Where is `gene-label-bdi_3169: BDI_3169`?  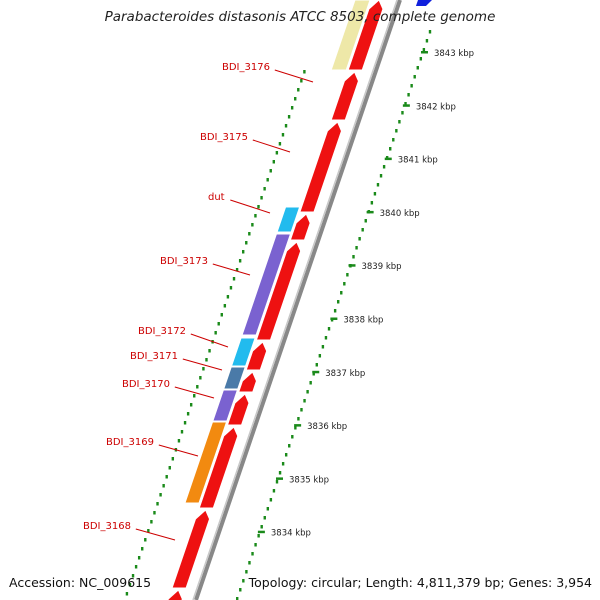
gene-label-bdi_3169: BDI_3169 is located at coordinates (130, 442).